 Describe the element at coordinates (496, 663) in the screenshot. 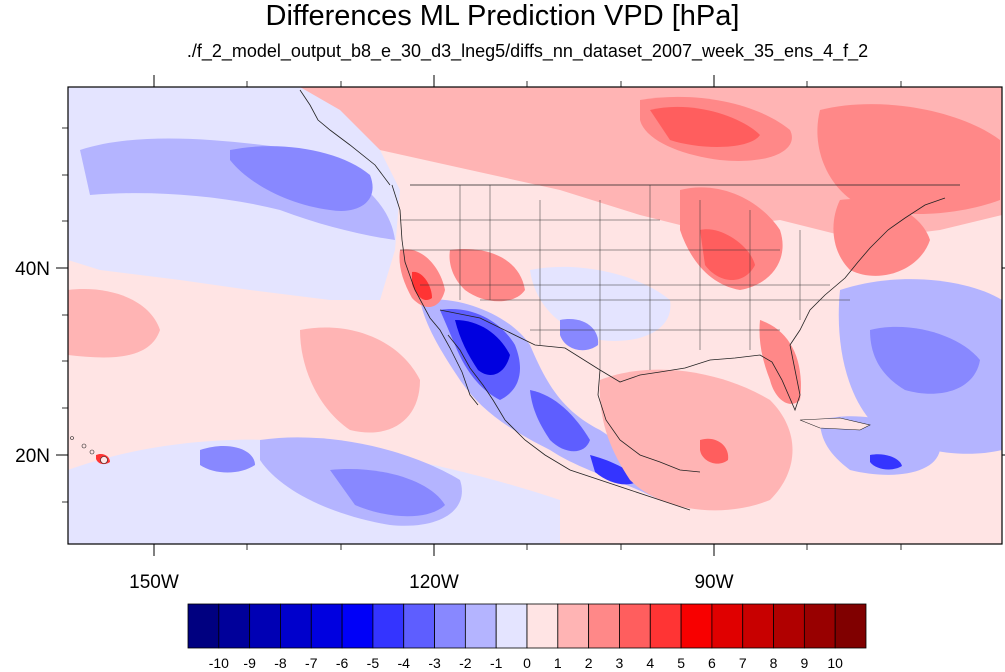

I see `colorbar-tick-label: -1` at that location.